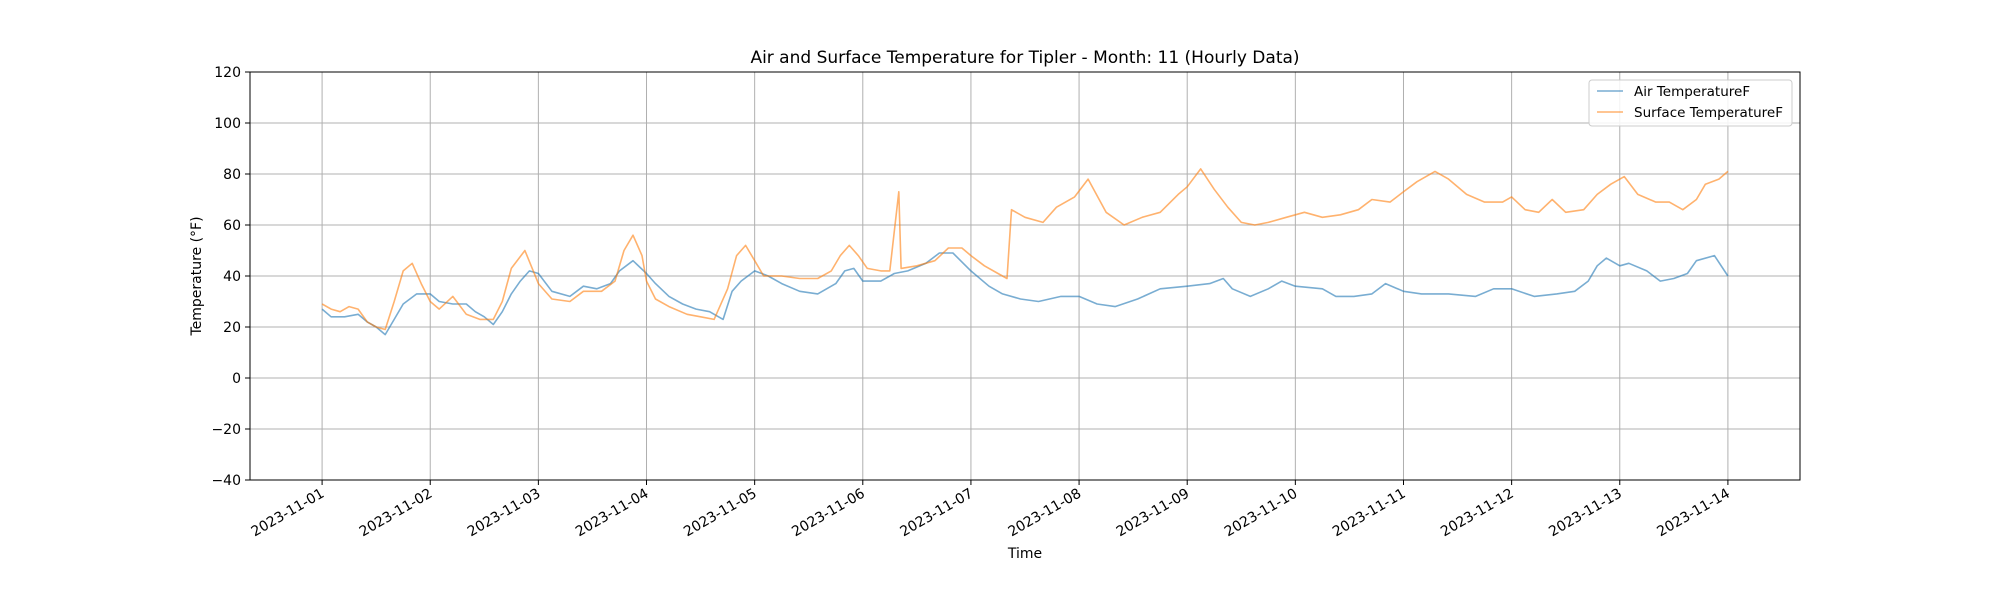 This screenshot has height=600, width=2000. Describe the element at coordinates (227, 124) in the screenshot. I see `y-tick-label: 100` at that location.